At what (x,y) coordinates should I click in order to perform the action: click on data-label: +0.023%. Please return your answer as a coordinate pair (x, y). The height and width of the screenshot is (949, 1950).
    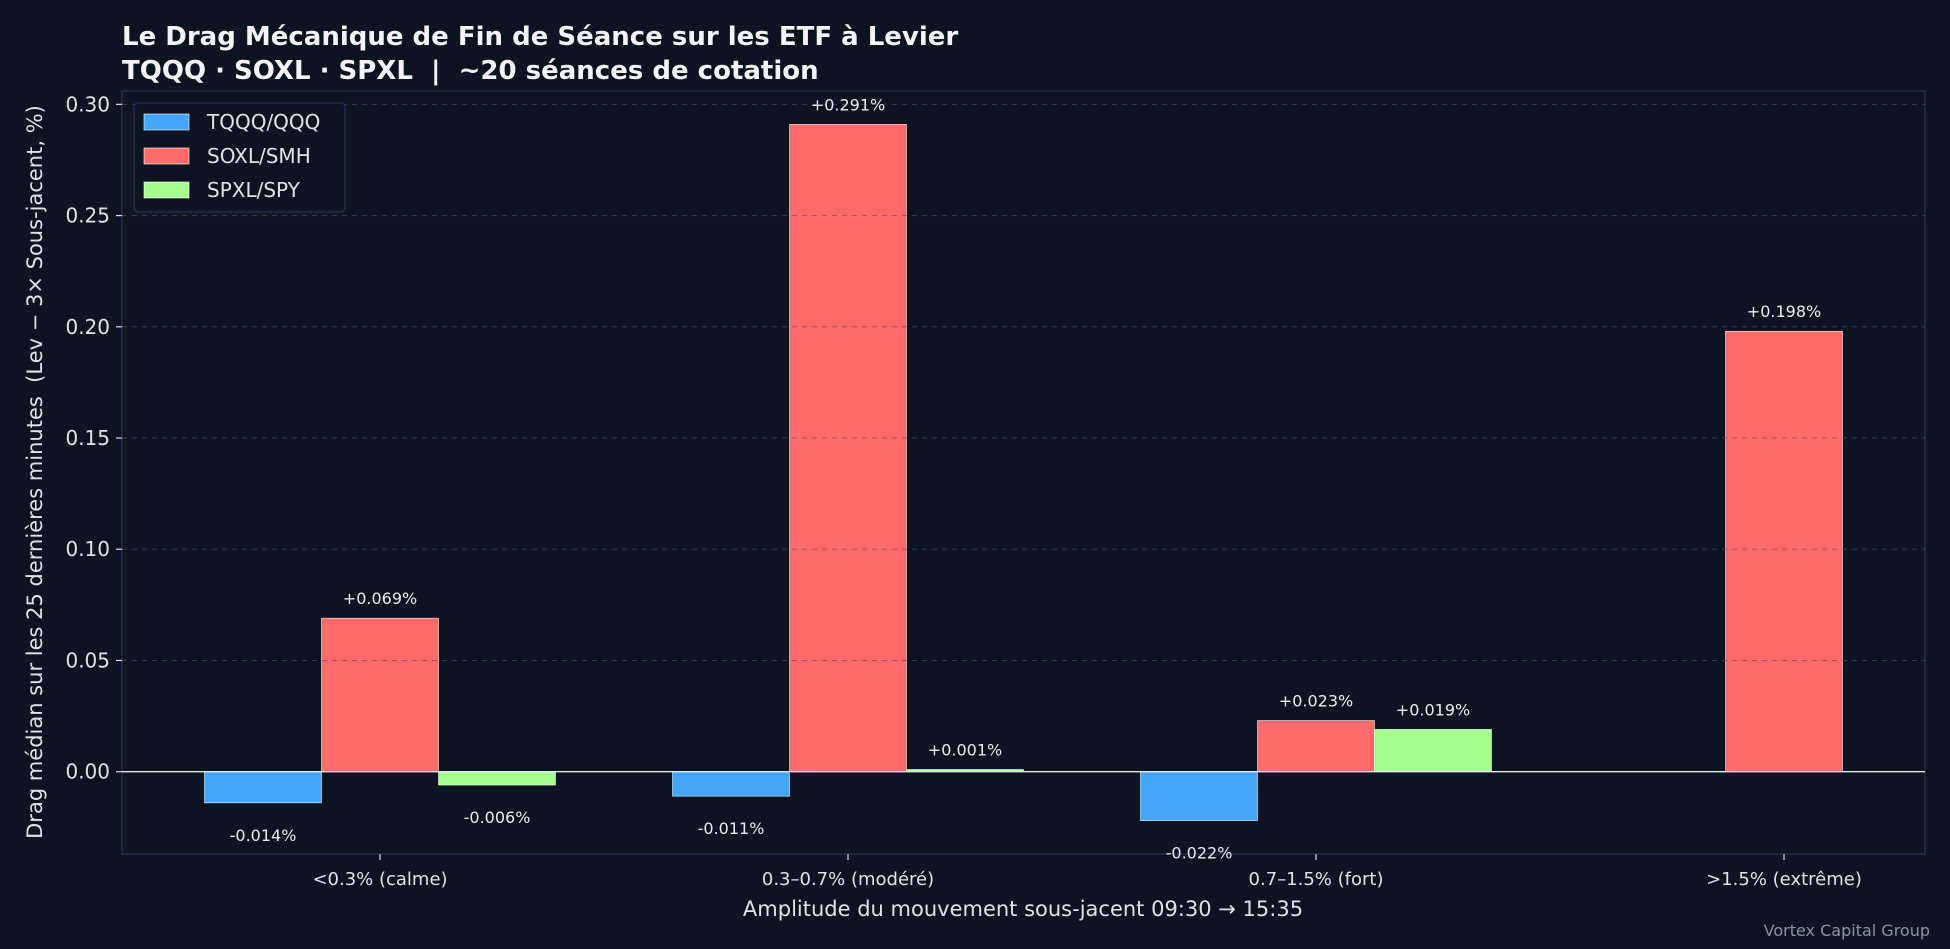
    Looking at the image, I should click on (1316, 701).